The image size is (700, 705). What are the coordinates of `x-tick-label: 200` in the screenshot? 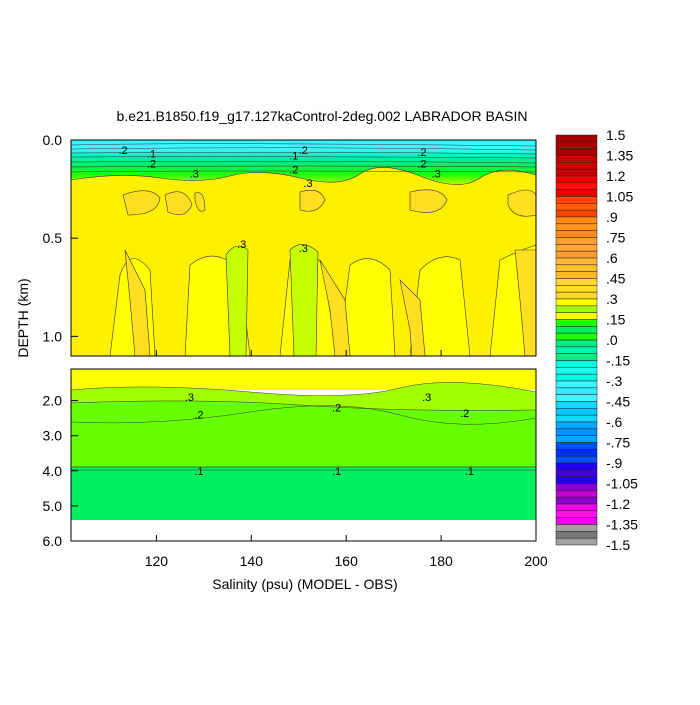 It's located at (536, 561).